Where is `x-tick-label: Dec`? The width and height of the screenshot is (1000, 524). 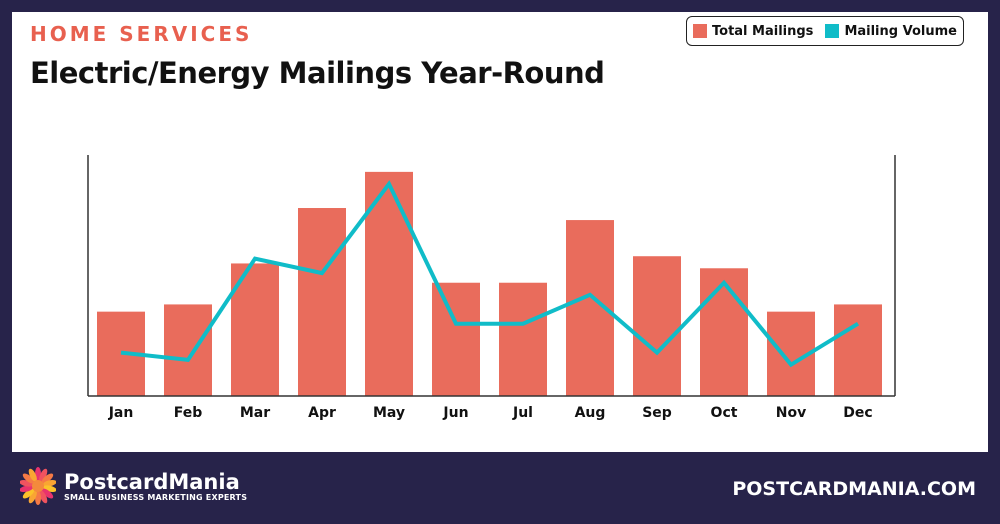 x-tick-label: Dec is located at coordinates (857, 413).